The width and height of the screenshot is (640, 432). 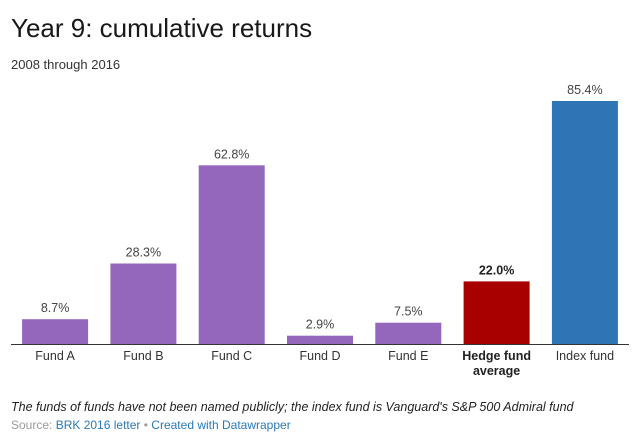 I want to click on value-label-4: 7.5%, so click(x=408, y=312).